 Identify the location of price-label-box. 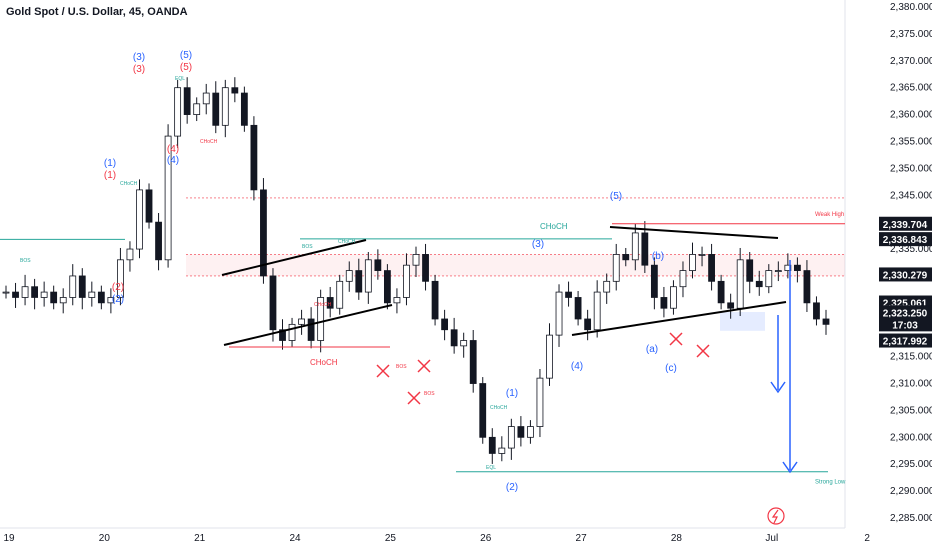
(905, 340).